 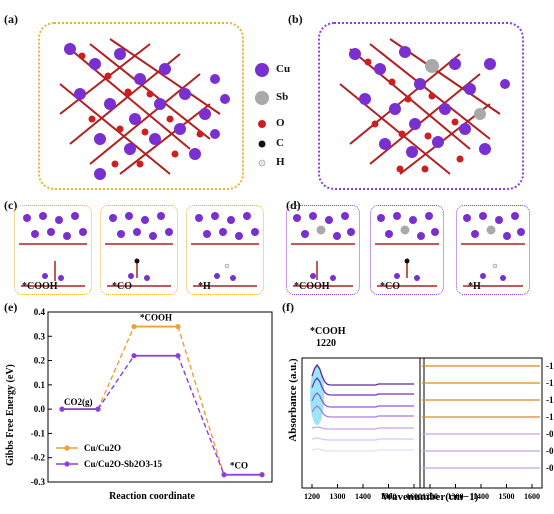 I want to click on f-xlabel: Wavenumber(cm−1), so click(x=430, y=497).